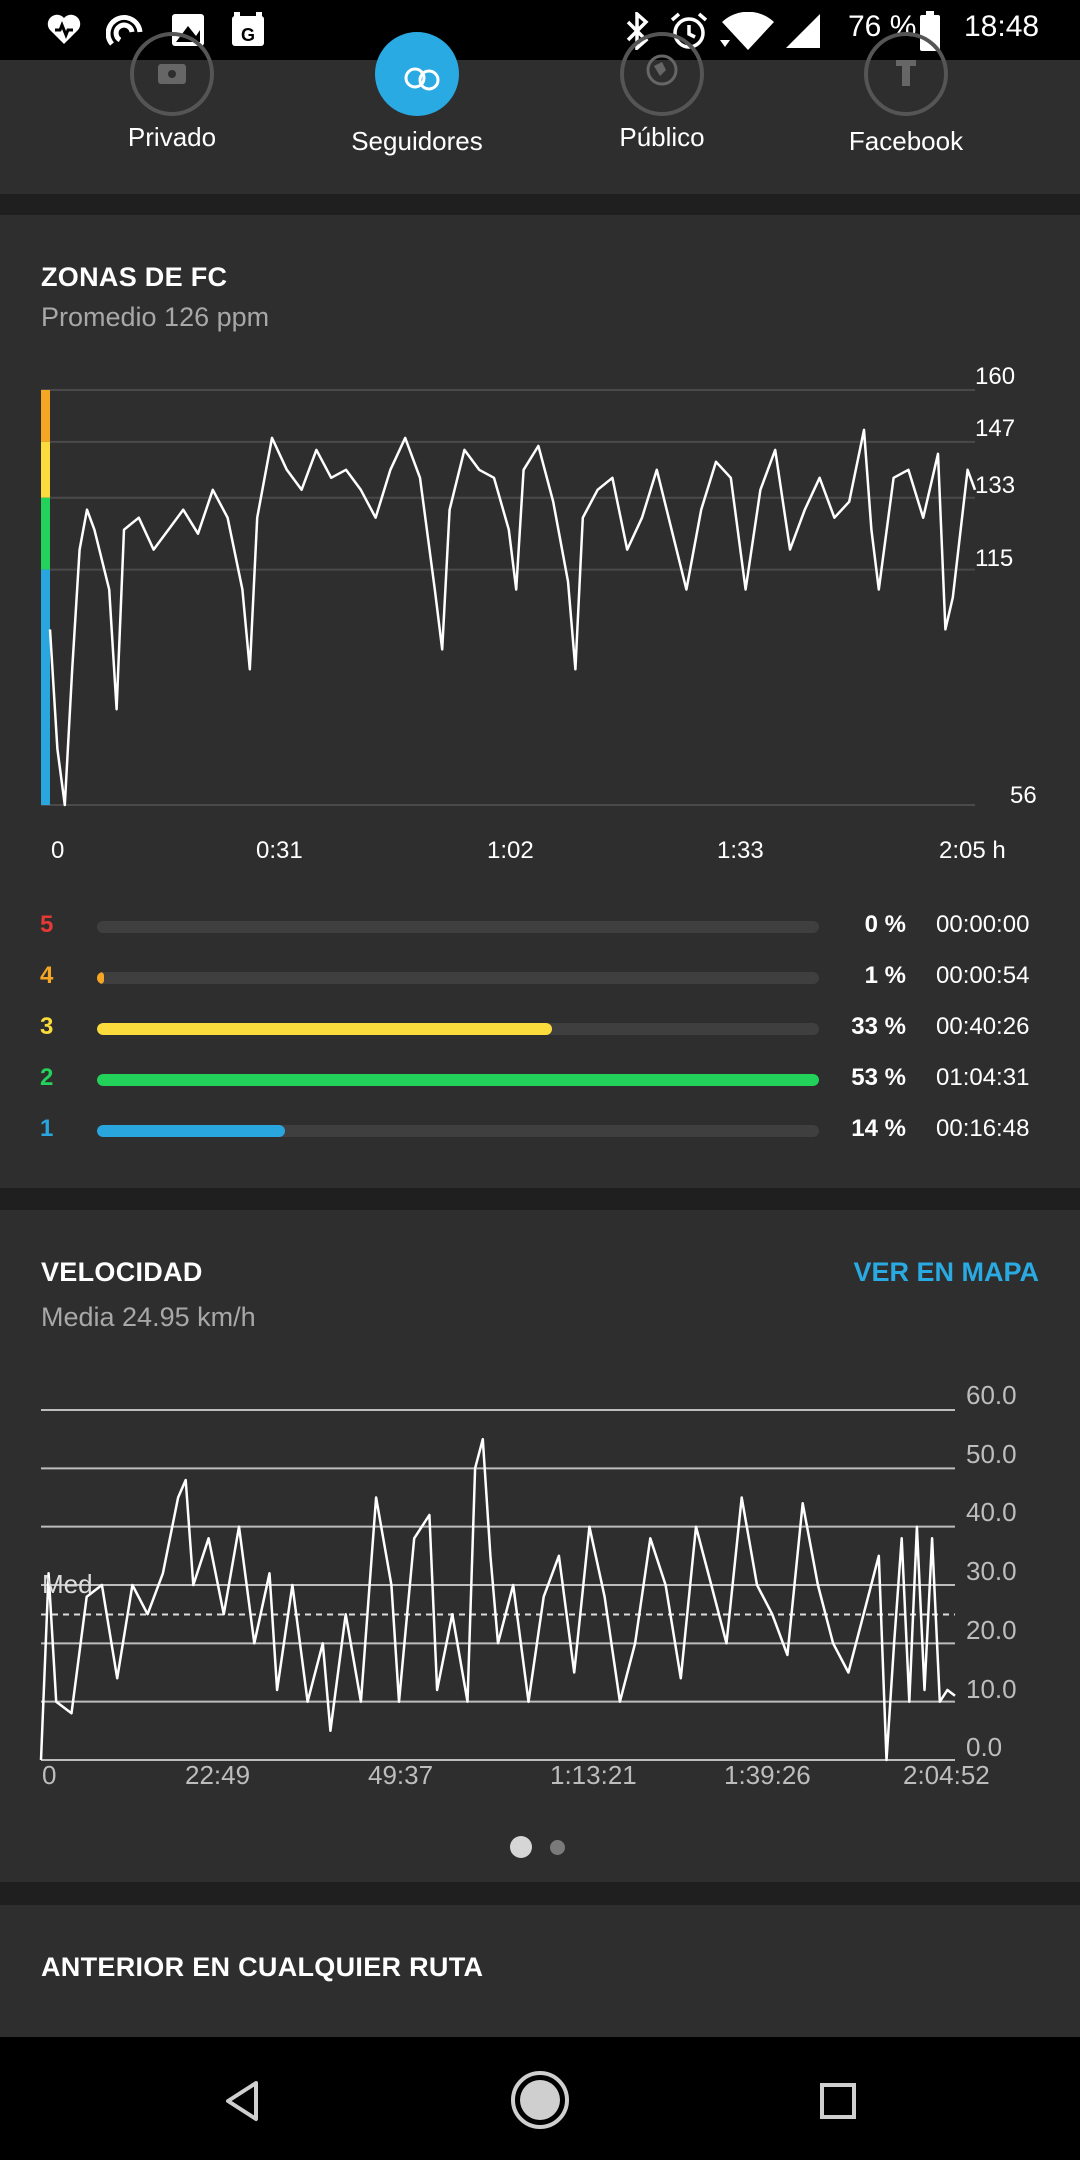 This screenshot has width=1080, height=2160. What do you see at coordinates (47, 1128) in the screenshot?
I see `zone-number: 1` at bounding box center [47, 1128].